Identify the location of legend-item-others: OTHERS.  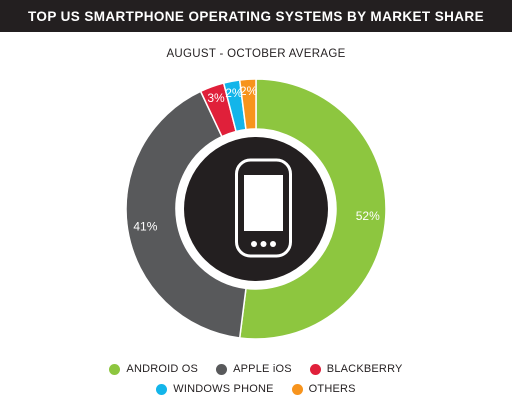
(323, 389).